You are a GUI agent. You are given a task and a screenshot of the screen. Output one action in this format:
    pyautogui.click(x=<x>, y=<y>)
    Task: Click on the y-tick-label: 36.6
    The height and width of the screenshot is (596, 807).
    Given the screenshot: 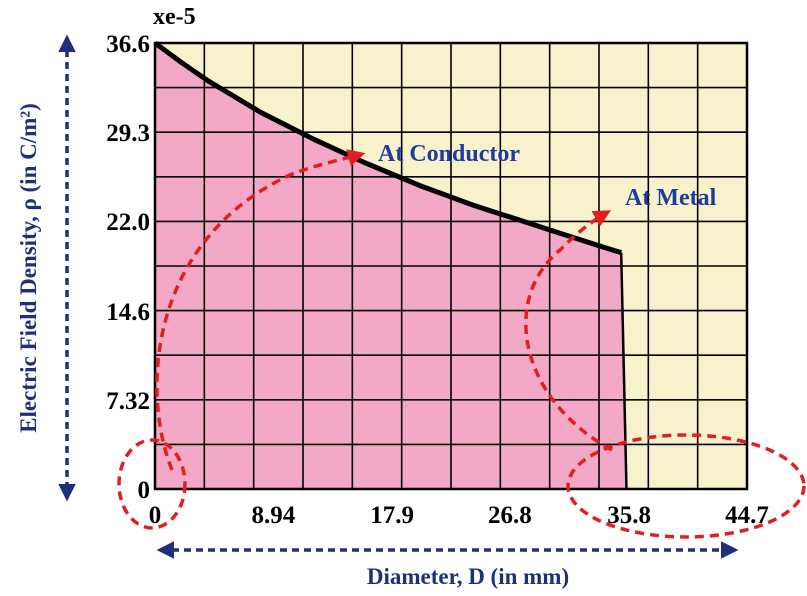 What is the action you would take?
    pyautogui.click(x=128, y=44)
    